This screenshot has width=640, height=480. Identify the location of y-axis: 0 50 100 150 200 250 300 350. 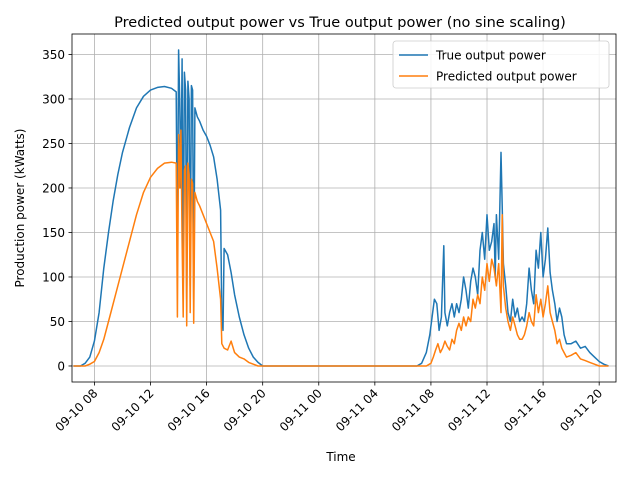
(57, 210).